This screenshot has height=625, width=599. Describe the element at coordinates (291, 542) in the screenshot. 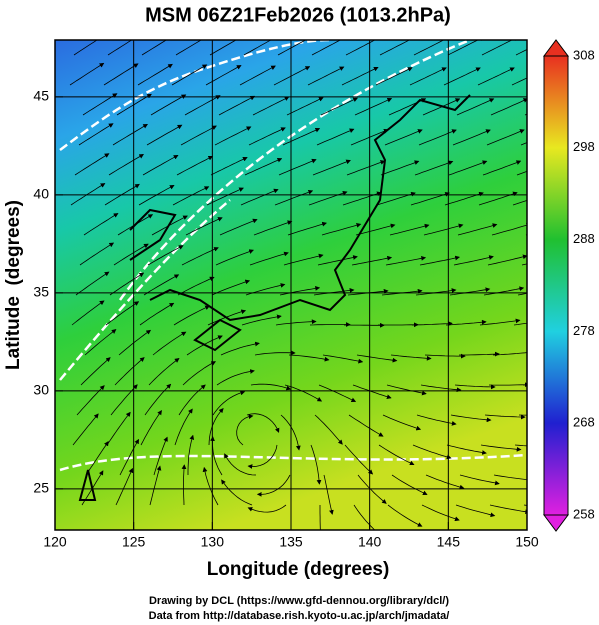

I see `x-tick-label: 135` at that location.